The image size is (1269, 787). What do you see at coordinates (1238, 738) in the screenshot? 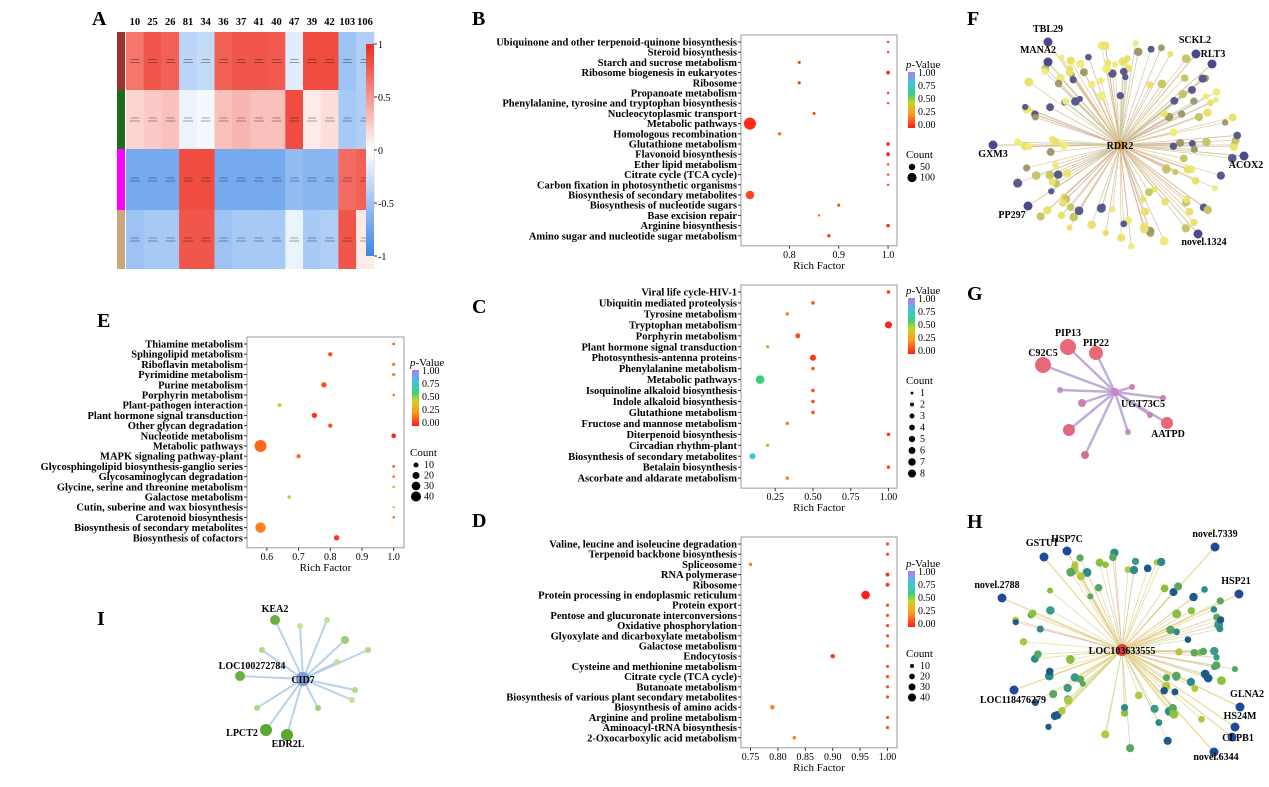
I see `gene-label: CLPB1` at bounding box center [1238, 738].